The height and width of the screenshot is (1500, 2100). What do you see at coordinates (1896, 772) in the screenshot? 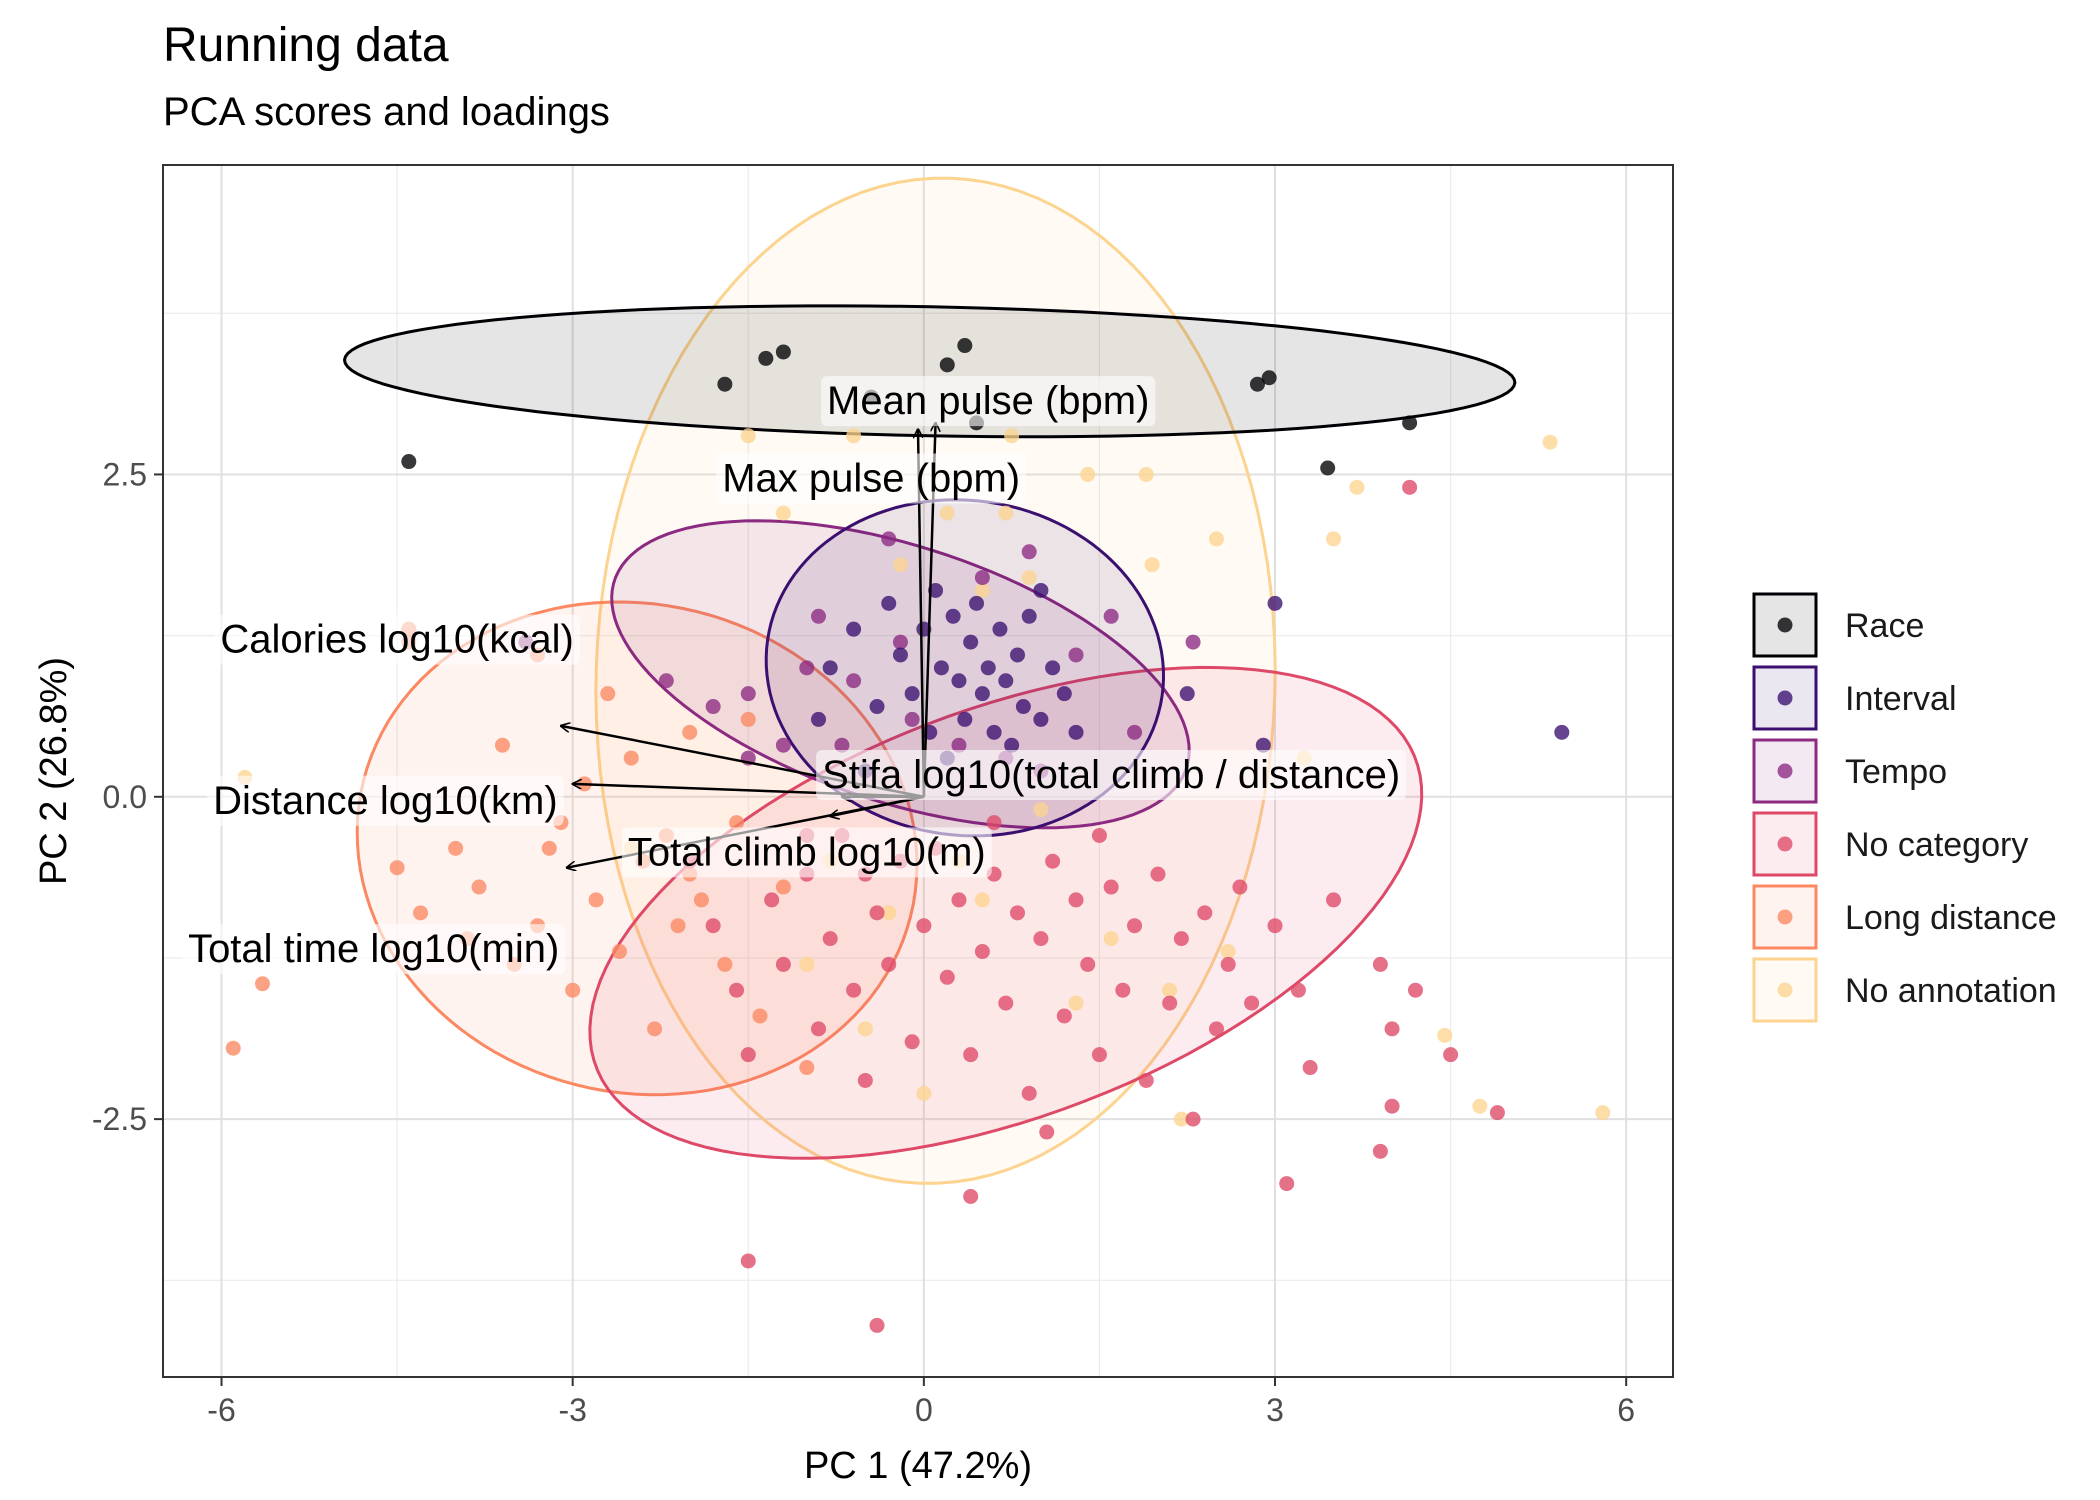
I see `legend-label: Tempo` at bounding box center [1896, 772].